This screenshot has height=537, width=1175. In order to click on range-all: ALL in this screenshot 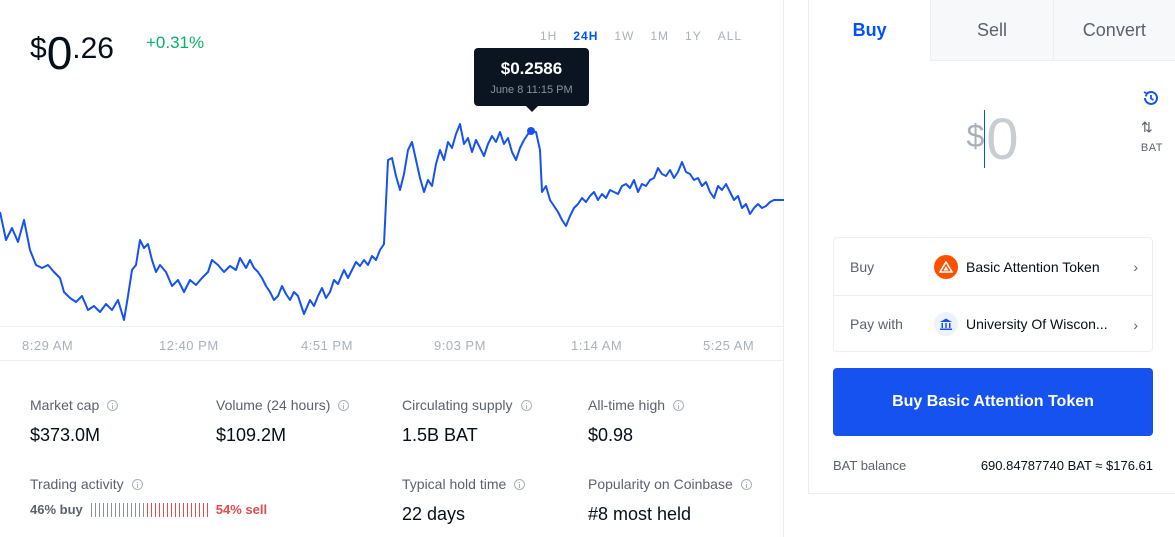, I will do `click(730, 36)`.